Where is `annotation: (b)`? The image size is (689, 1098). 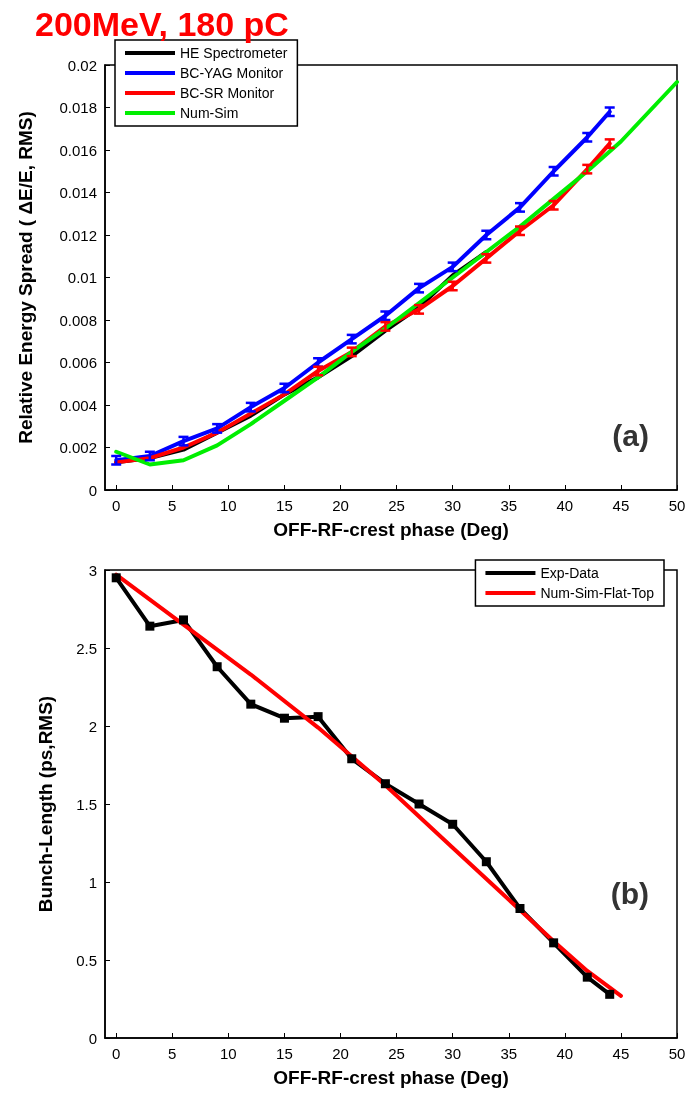 annotation: (b) is located at coordinates (630, 893).